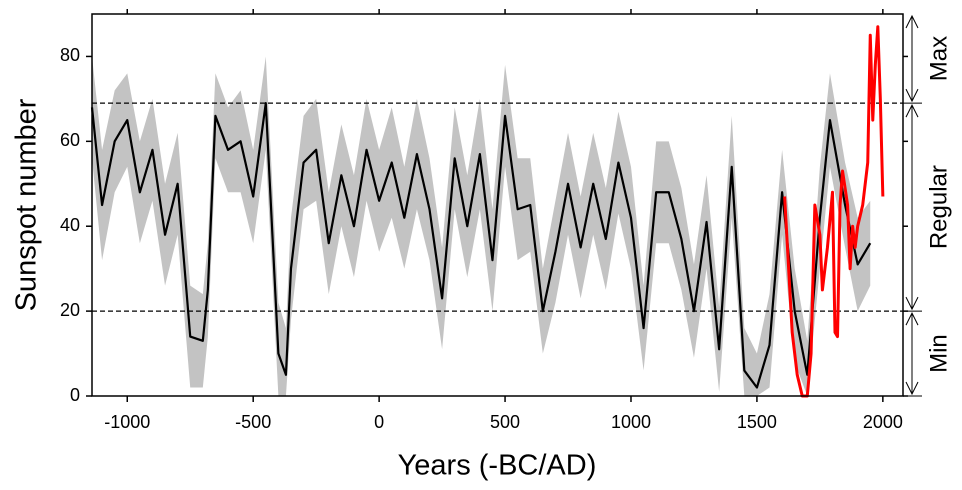 Image resolution: width=962 pixels, height=490 pixels. What do you see at coordinates (75, 395) in the screenshot?
I see `y-tick-label: 0` at bounding box center [75, 395].